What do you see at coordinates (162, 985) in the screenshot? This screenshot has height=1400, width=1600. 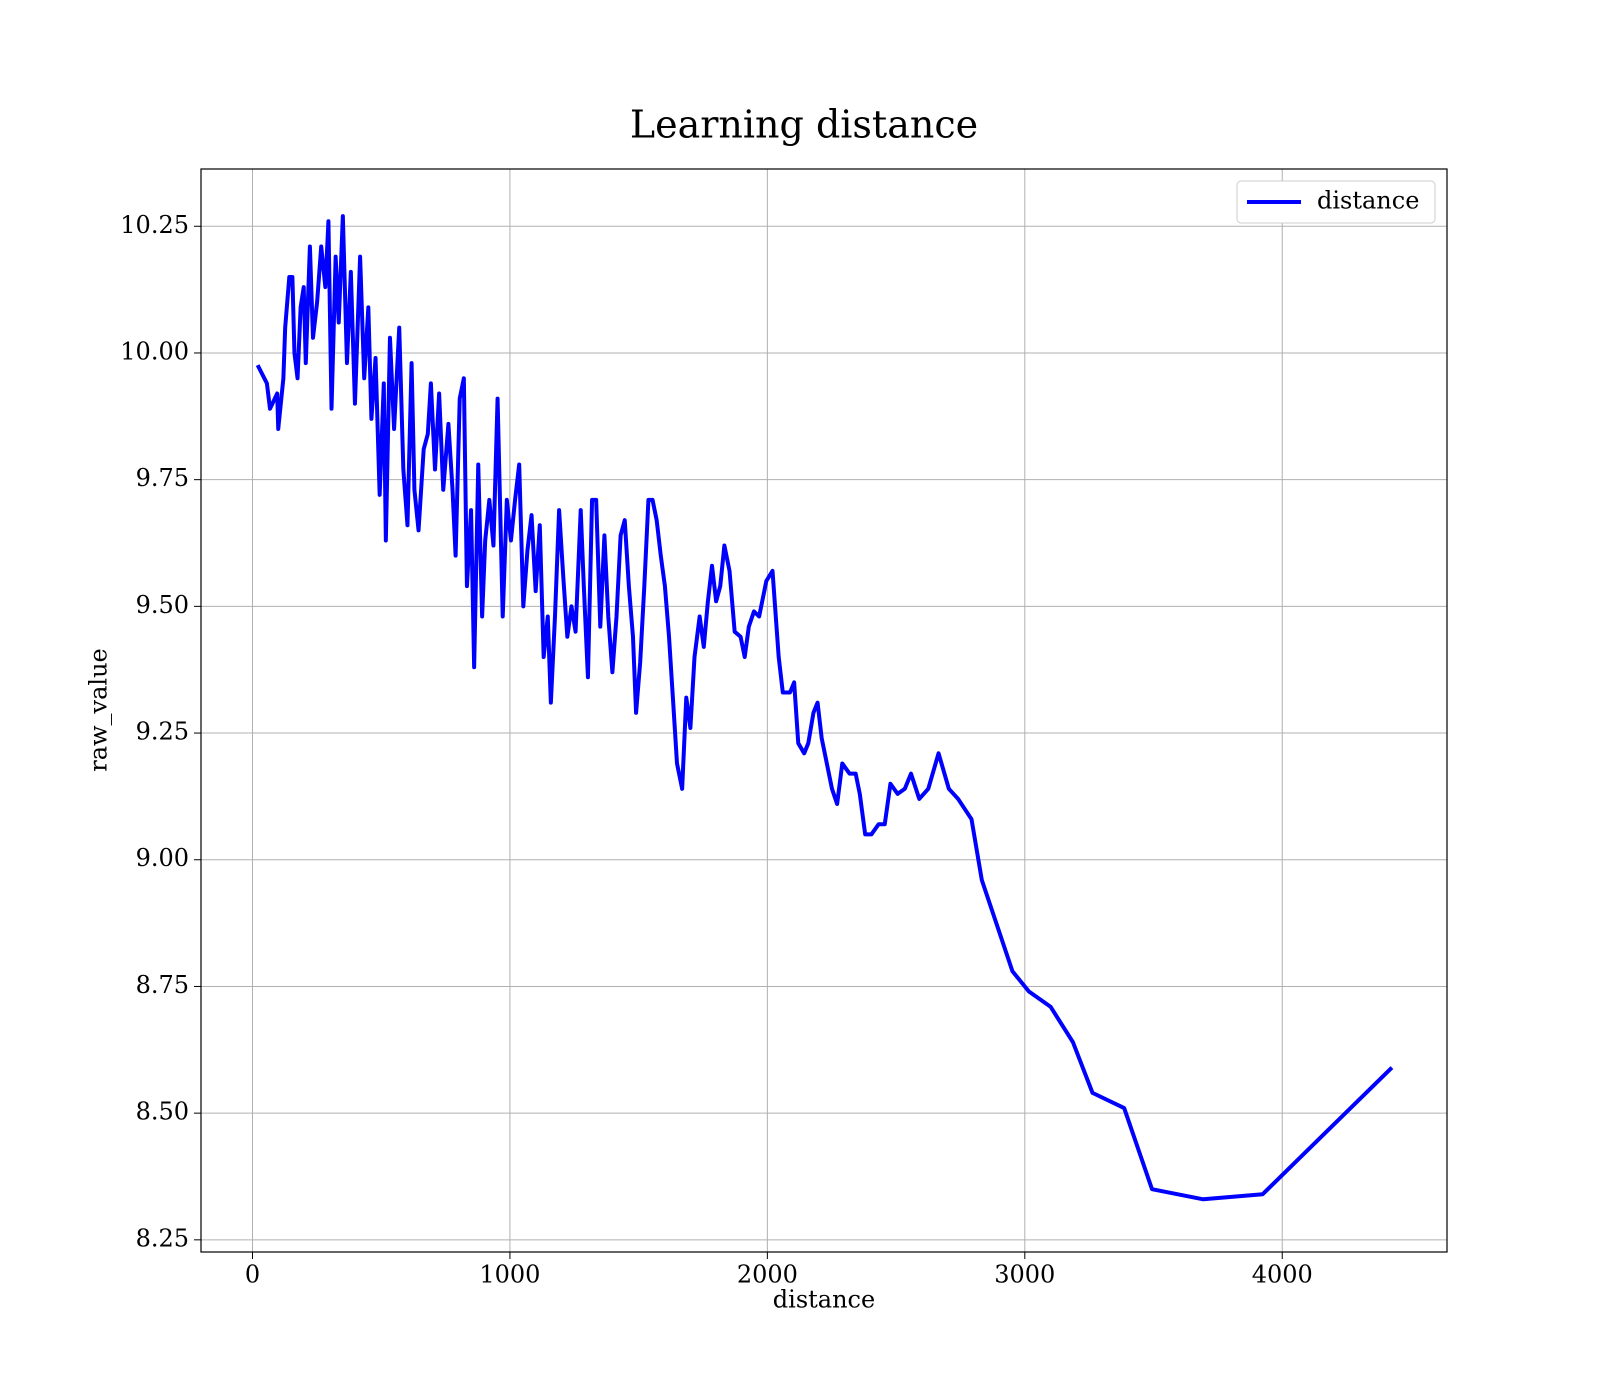 I see `y-tick-label: 8.75` at bounding box center [162, 985].